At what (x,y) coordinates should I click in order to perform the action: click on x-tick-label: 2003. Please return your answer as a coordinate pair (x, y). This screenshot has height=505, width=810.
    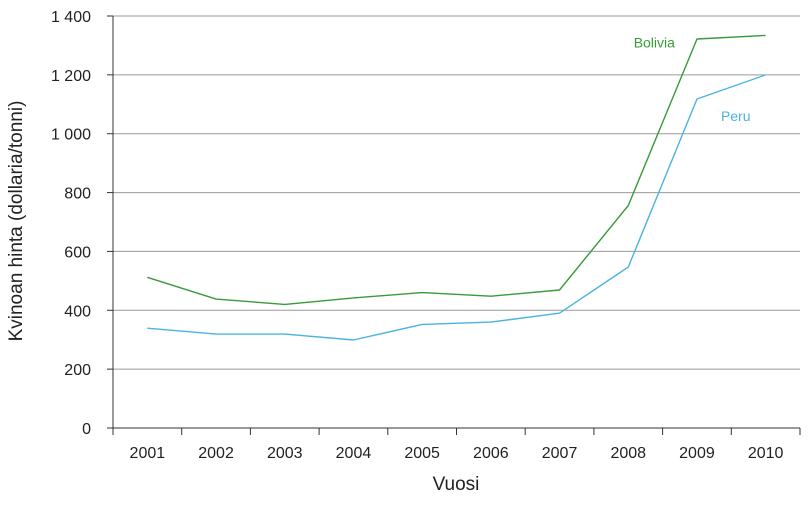
    Looking at the image, I should click on (285, 453).